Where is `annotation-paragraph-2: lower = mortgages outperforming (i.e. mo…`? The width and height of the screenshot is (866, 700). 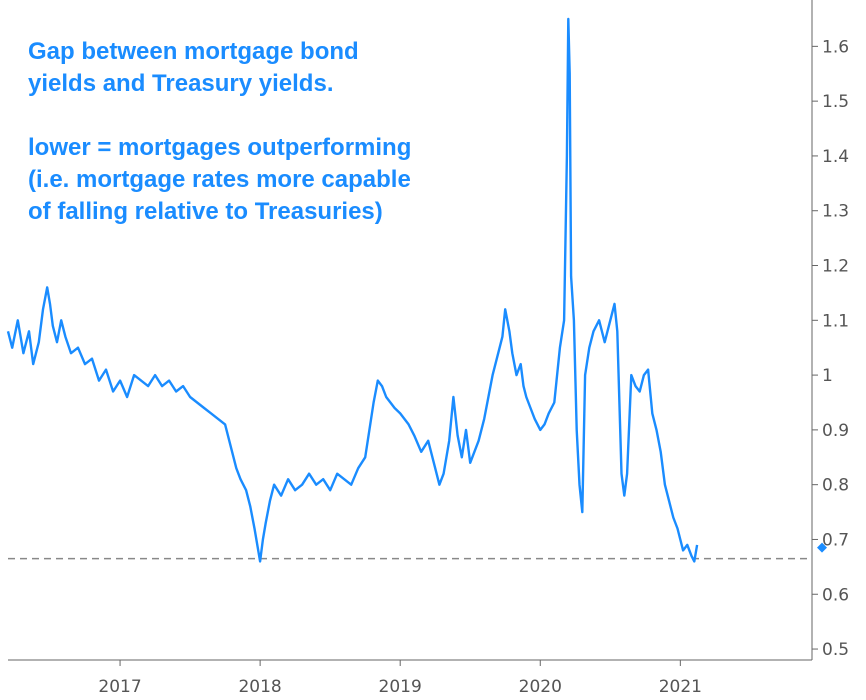
annotation-paragraph-2: lower = mortgages outperforming (i.e. mo… is located at coordinates (308, 180).